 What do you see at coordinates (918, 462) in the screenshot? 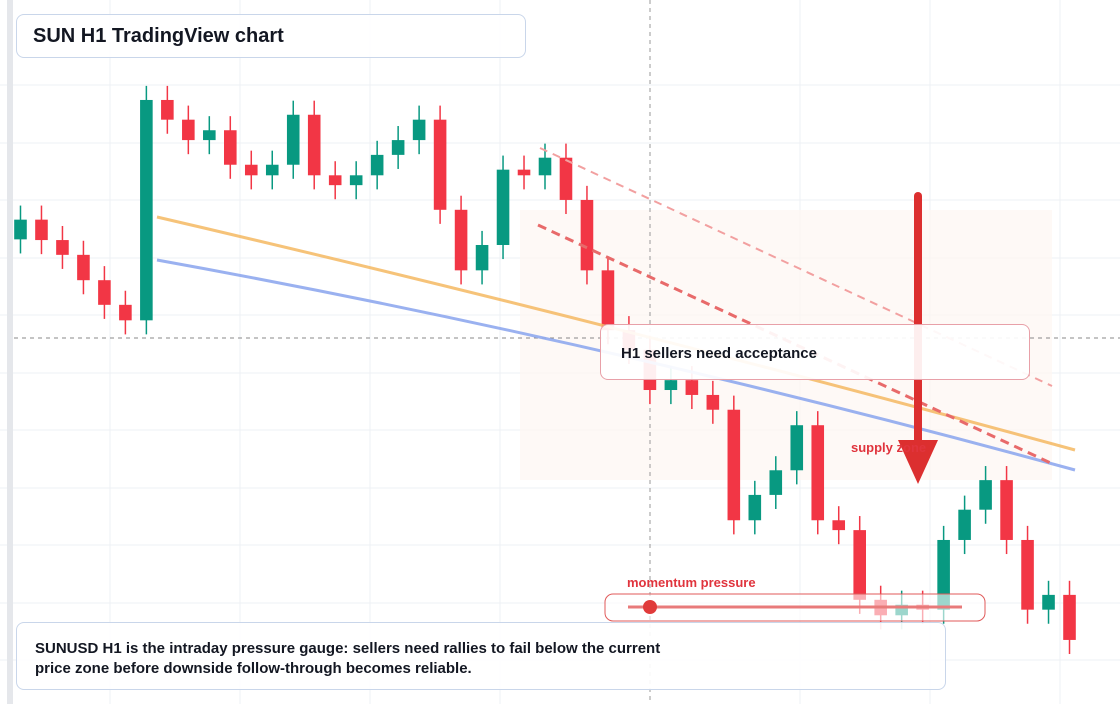
I see `arrow-head` at bounding box center [918, 462].